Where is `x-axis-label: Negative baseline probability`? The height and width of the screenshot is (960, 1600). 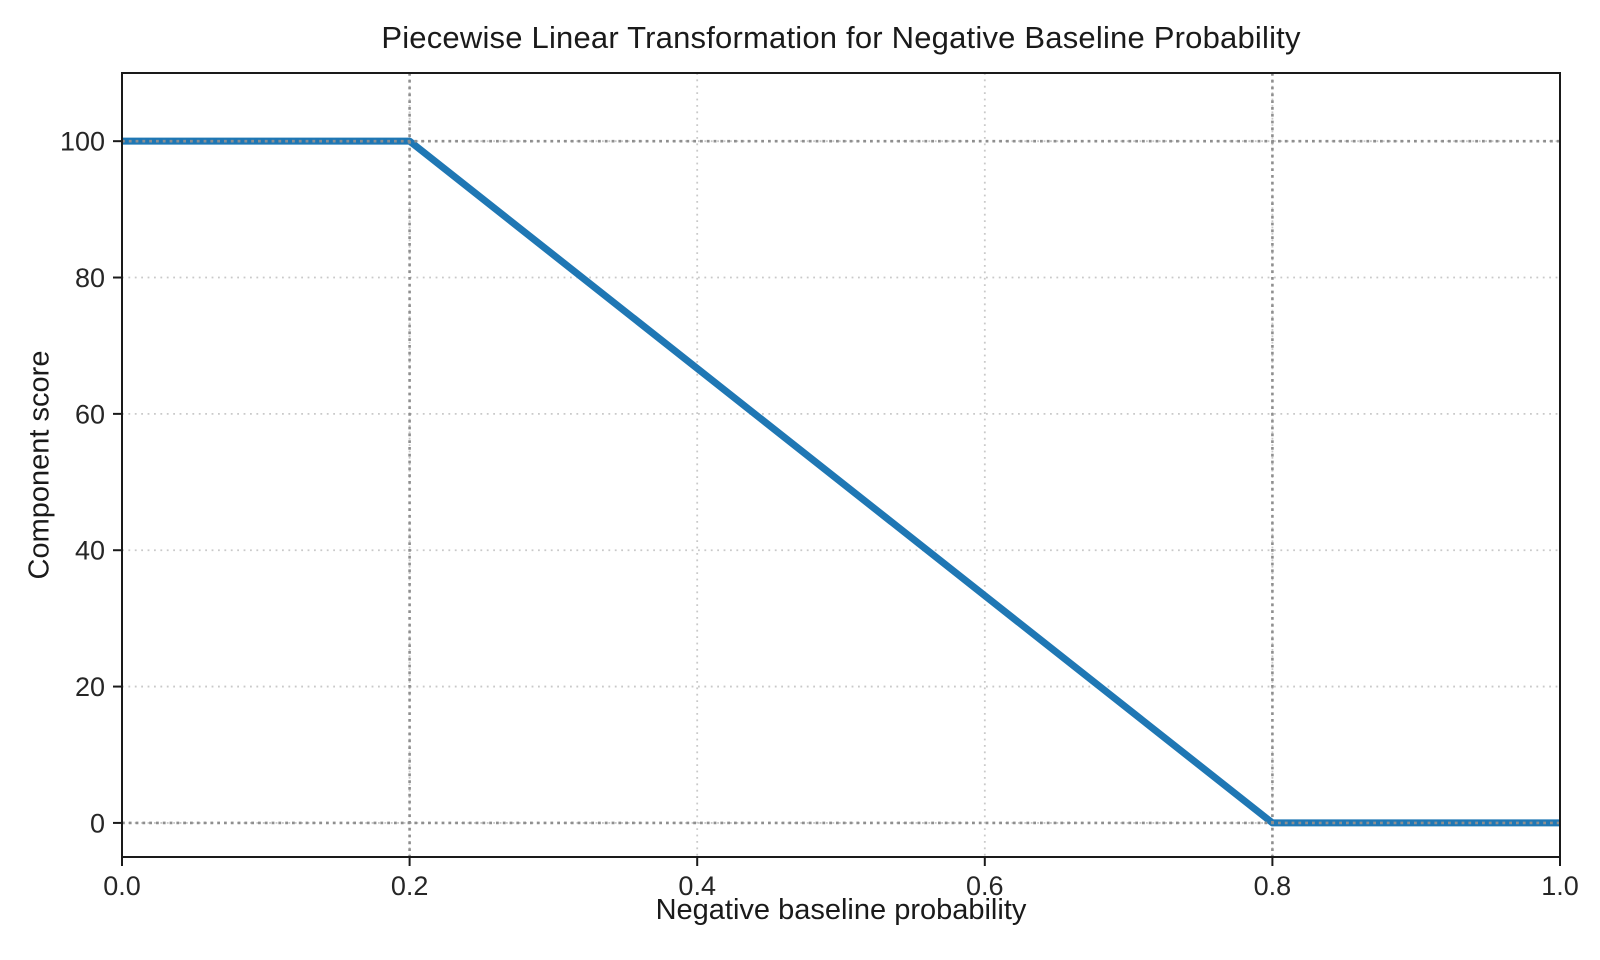 x-axis-label: Negative baseline probability is located at coordinates (841, 910).